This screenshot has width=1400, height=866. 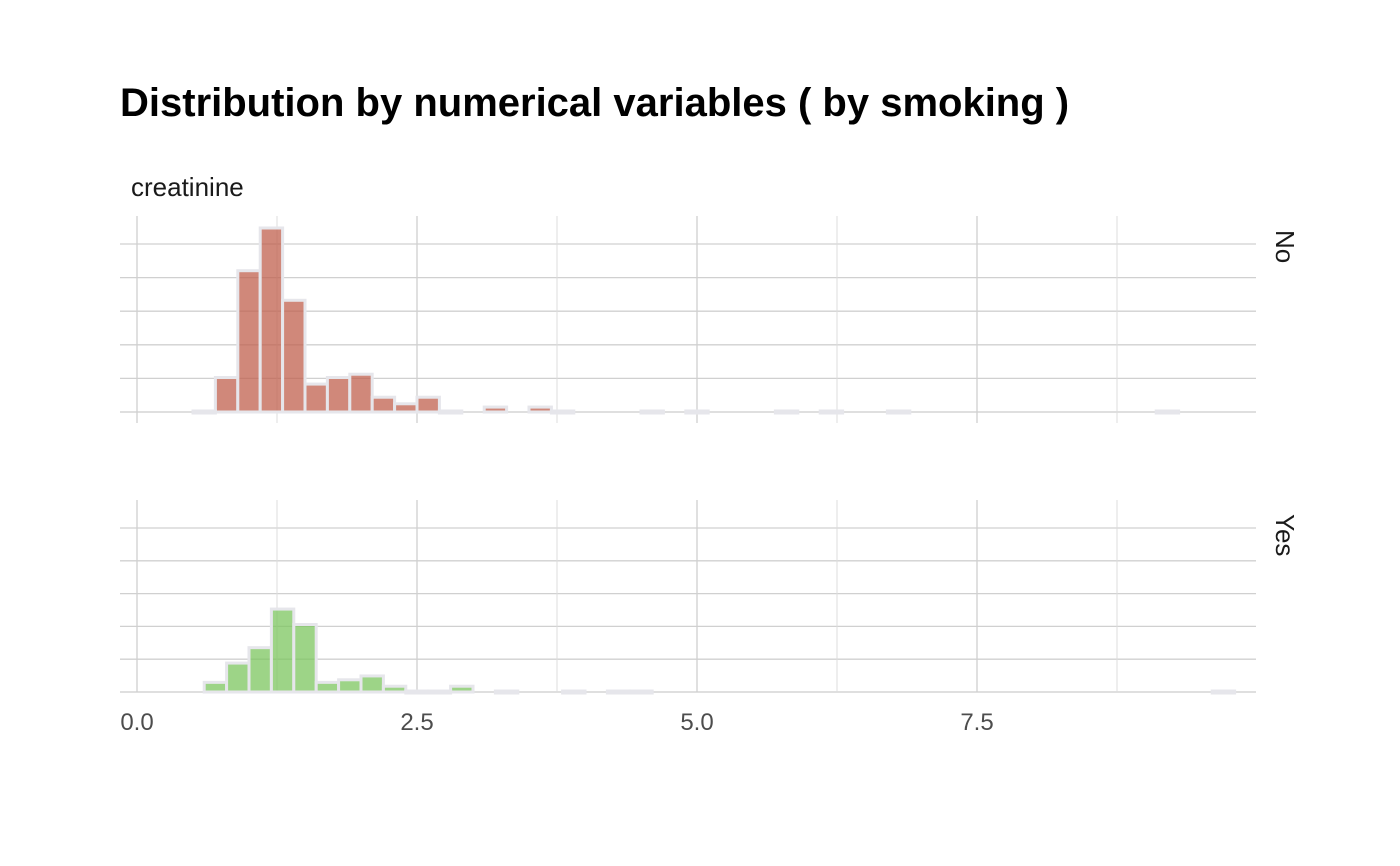 I want to click on x-tick-label: 2.5, so click(x=416, y=722).